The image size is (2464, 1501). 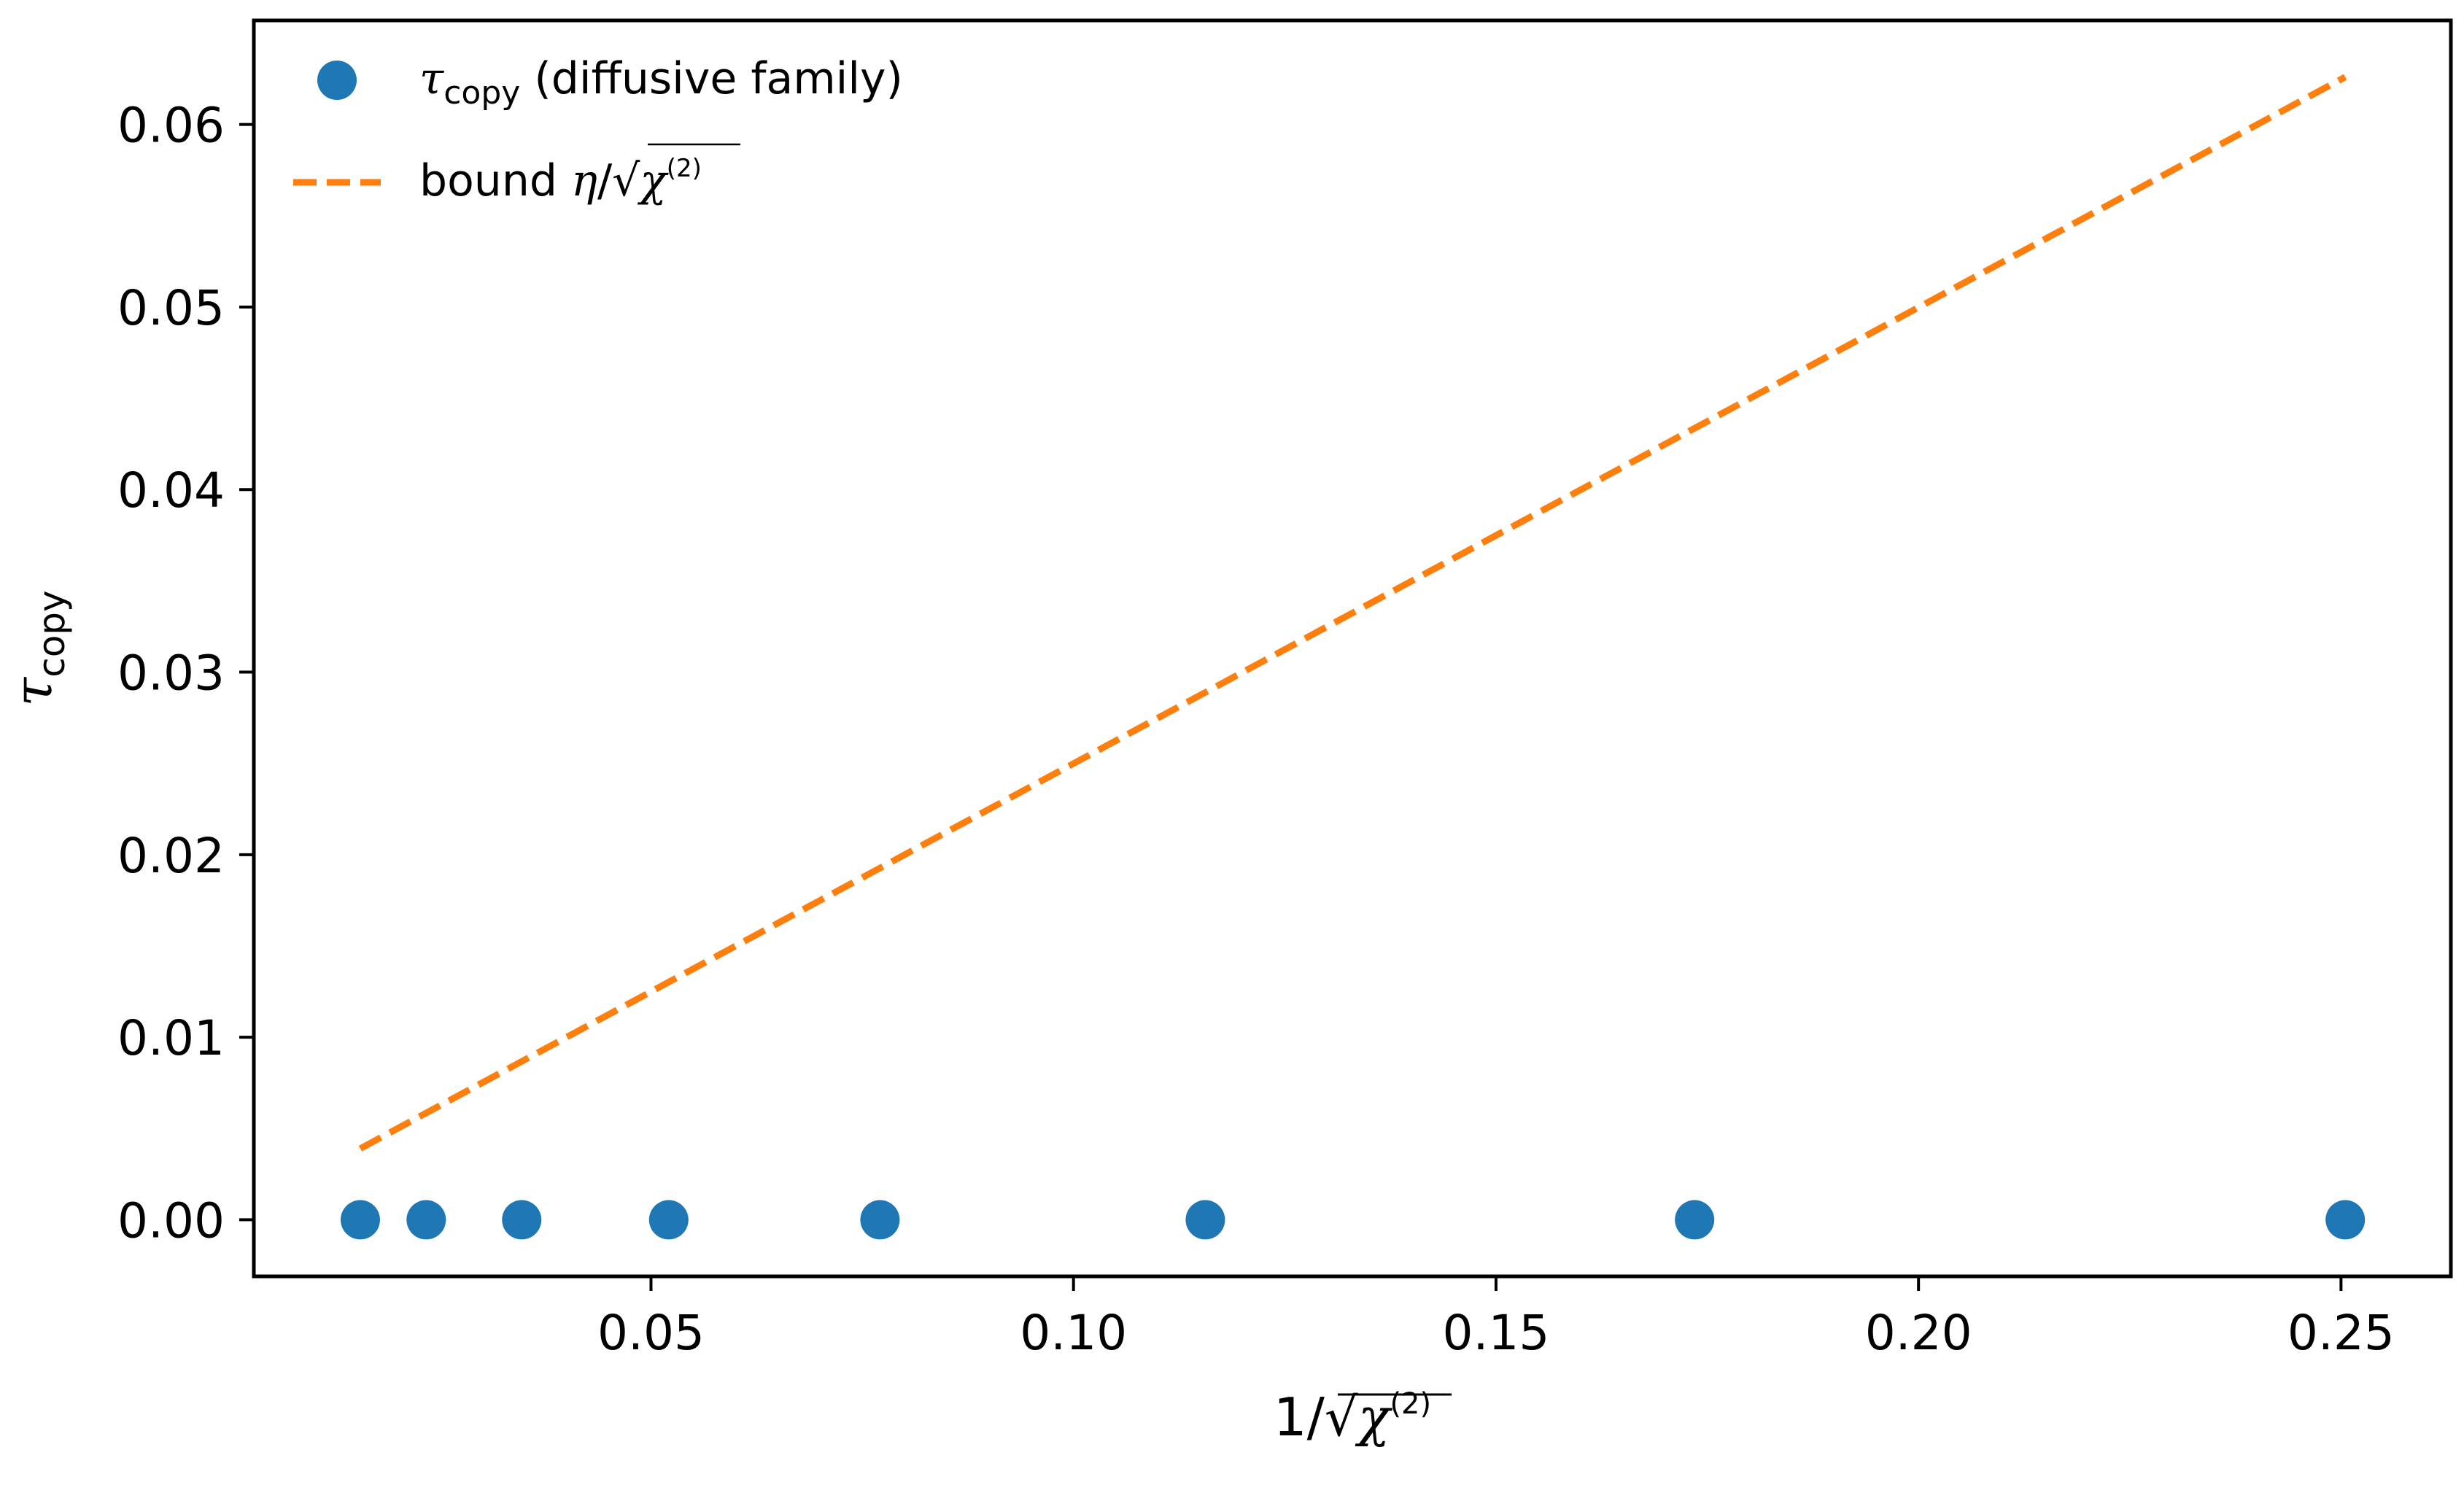 What do you see at coordinates (2341, 1333) in the screenshot?
I see `x-tick-label: 0.25` at bounding box center [2341, 1333].